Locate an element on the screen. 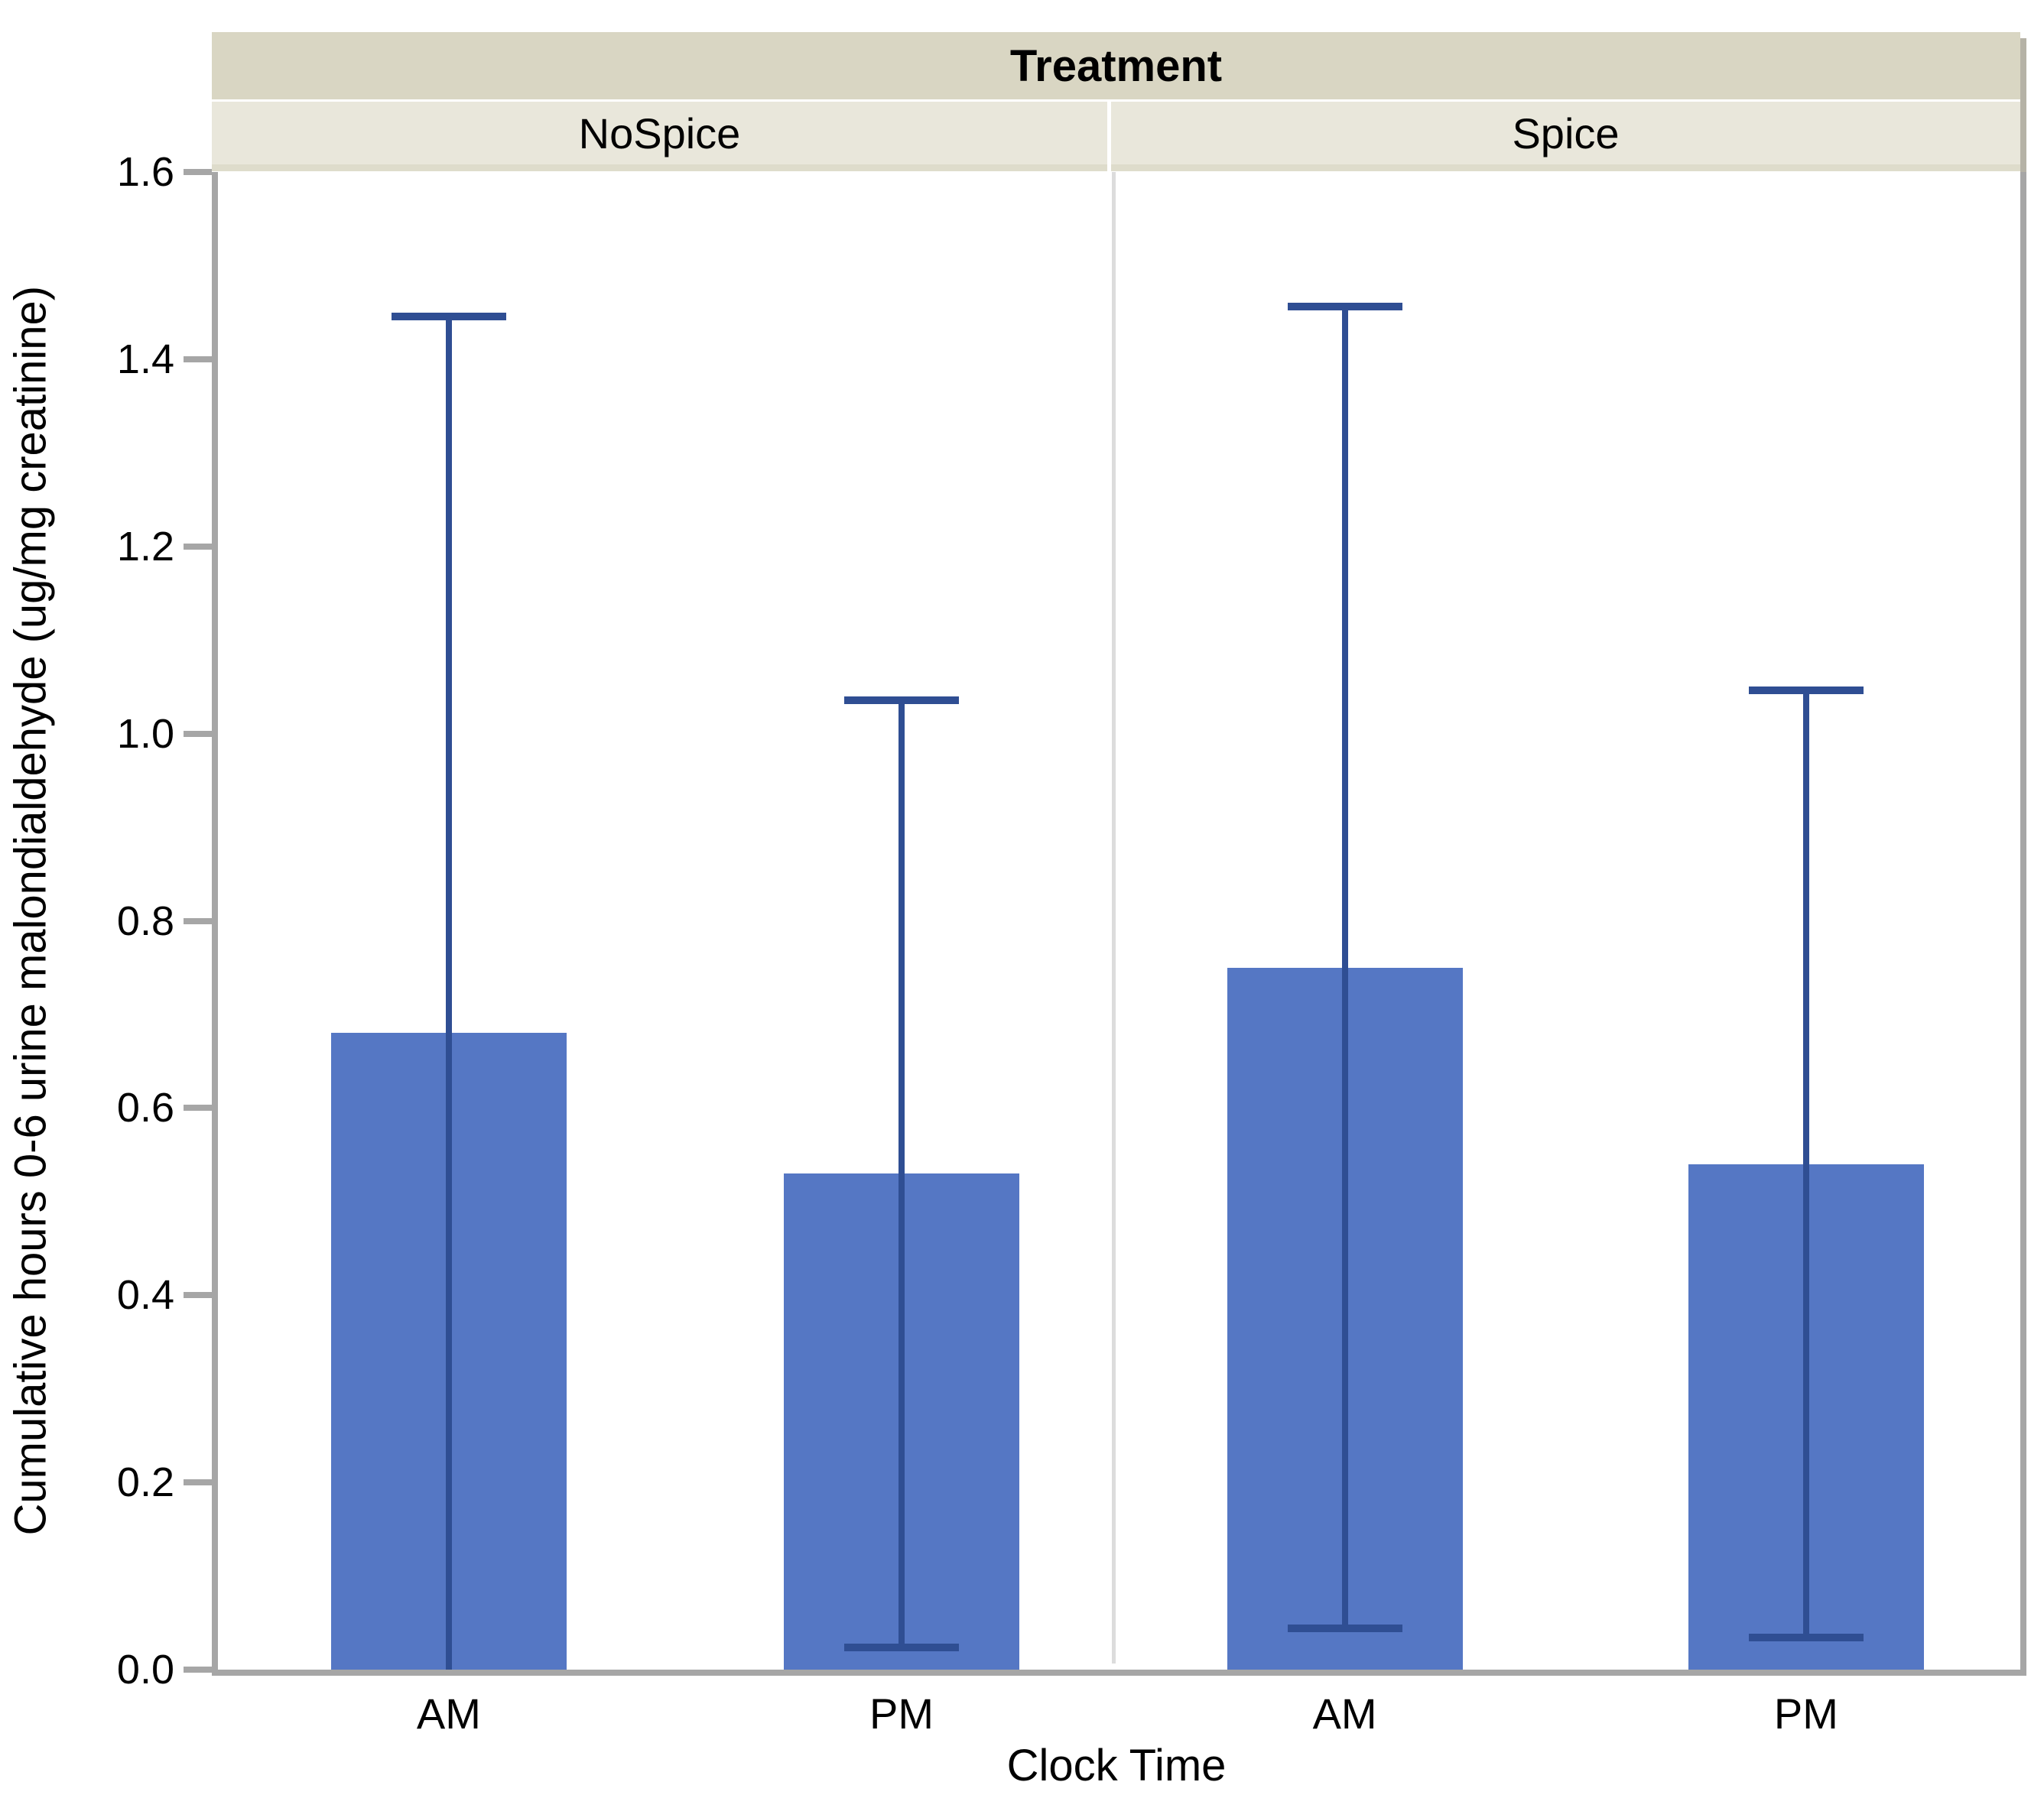  y-tick-label: 0.6 is located at coordinates (145, 1108).